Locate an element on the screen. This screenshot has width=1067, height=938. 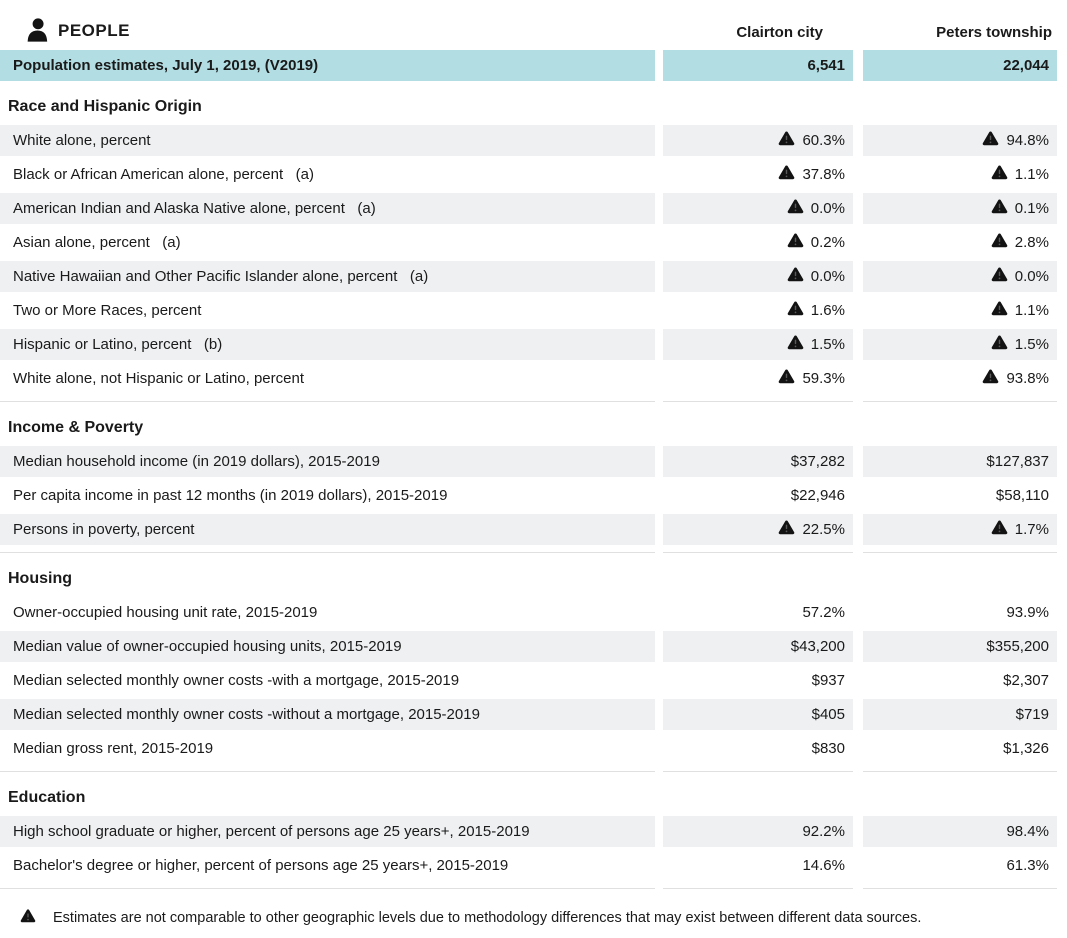
table-row: White alone, percent 60.3% 94.8% is located at coordinates (533, 140).